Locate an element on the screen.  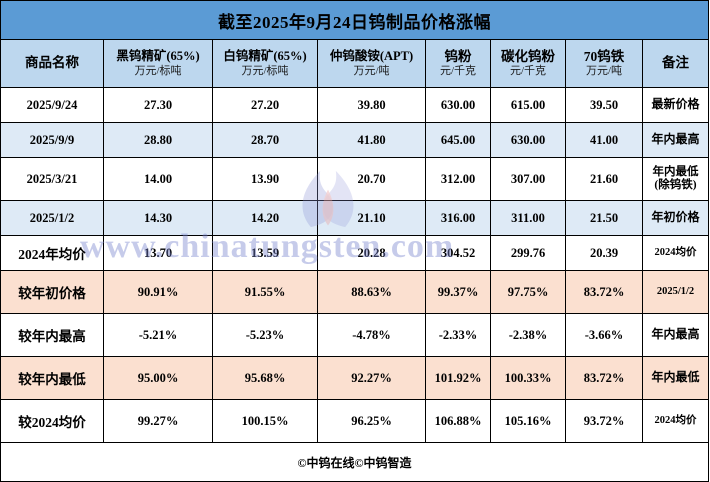
row-remark: 年初价格 is located at coordinates (675, 218).